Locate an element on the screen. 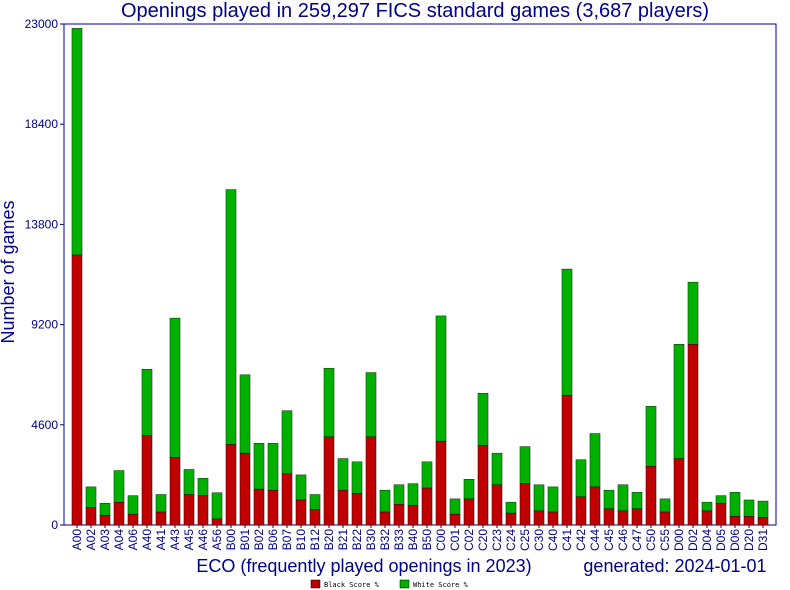 The image size is (790, 590). x-tick-label: B00 is located at coordinates (231, 540).